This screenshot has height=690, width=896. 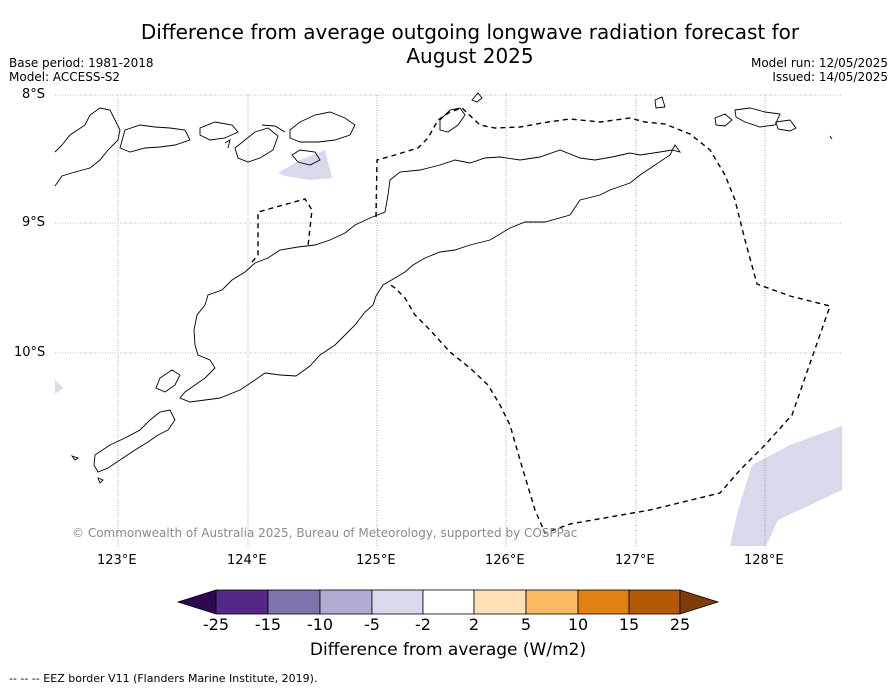 I want to click on colorbar-tick: 5, so click(x=526, y=624).